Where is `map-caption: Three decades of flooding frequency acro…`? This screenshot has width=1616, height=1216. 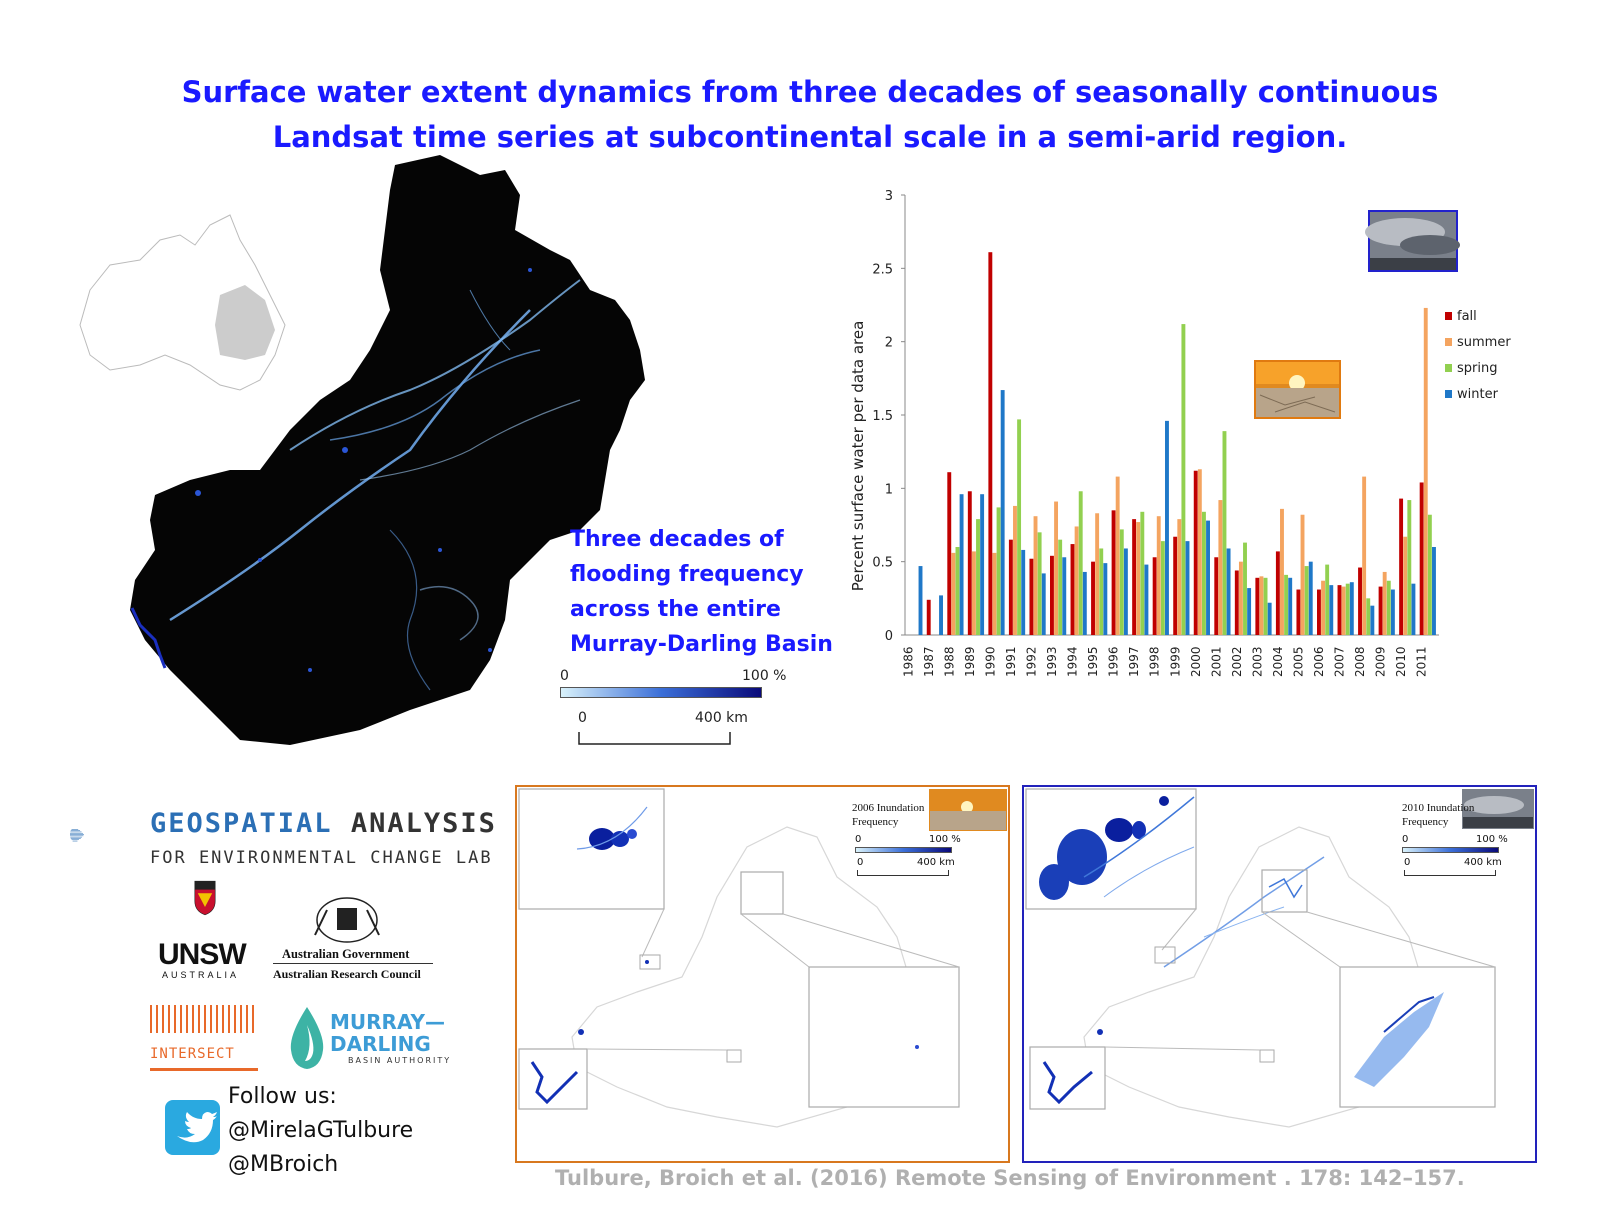 map-caption: Three decades of flooding frequency acro… is located at coordinates (705, 592).